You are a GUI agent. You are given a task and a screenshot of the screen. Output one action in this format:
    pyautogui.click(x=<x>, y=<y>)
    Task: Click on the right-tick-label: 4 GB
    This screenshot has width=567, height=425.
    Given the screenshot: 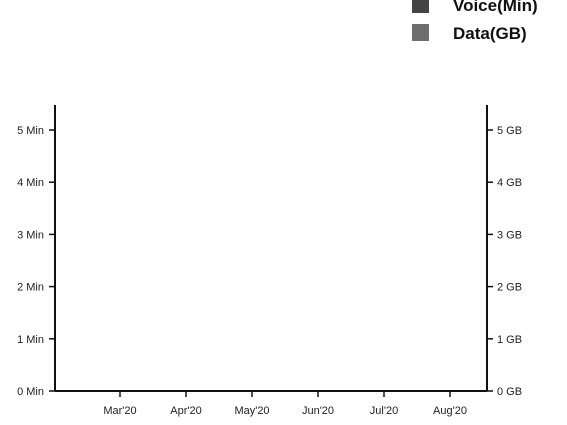 What is the action you would take?
    pyautogui.click(x=509, y=183)
    